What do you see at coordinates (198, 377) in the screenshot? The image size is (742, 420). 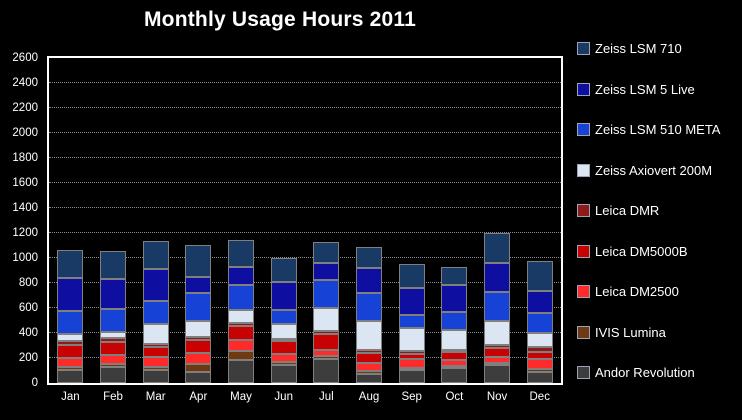 I see `segment-apr-andor-revolution` at bounding box center [198, 377].